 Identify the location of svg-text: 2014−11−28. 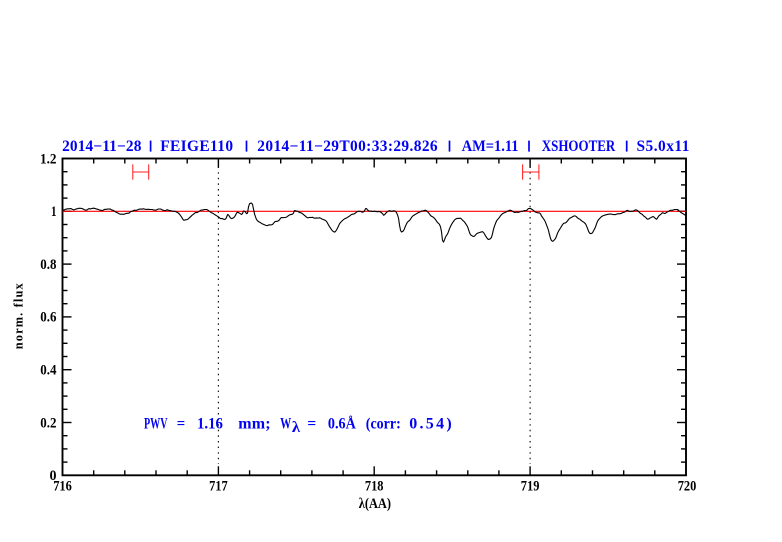
(102, 146).